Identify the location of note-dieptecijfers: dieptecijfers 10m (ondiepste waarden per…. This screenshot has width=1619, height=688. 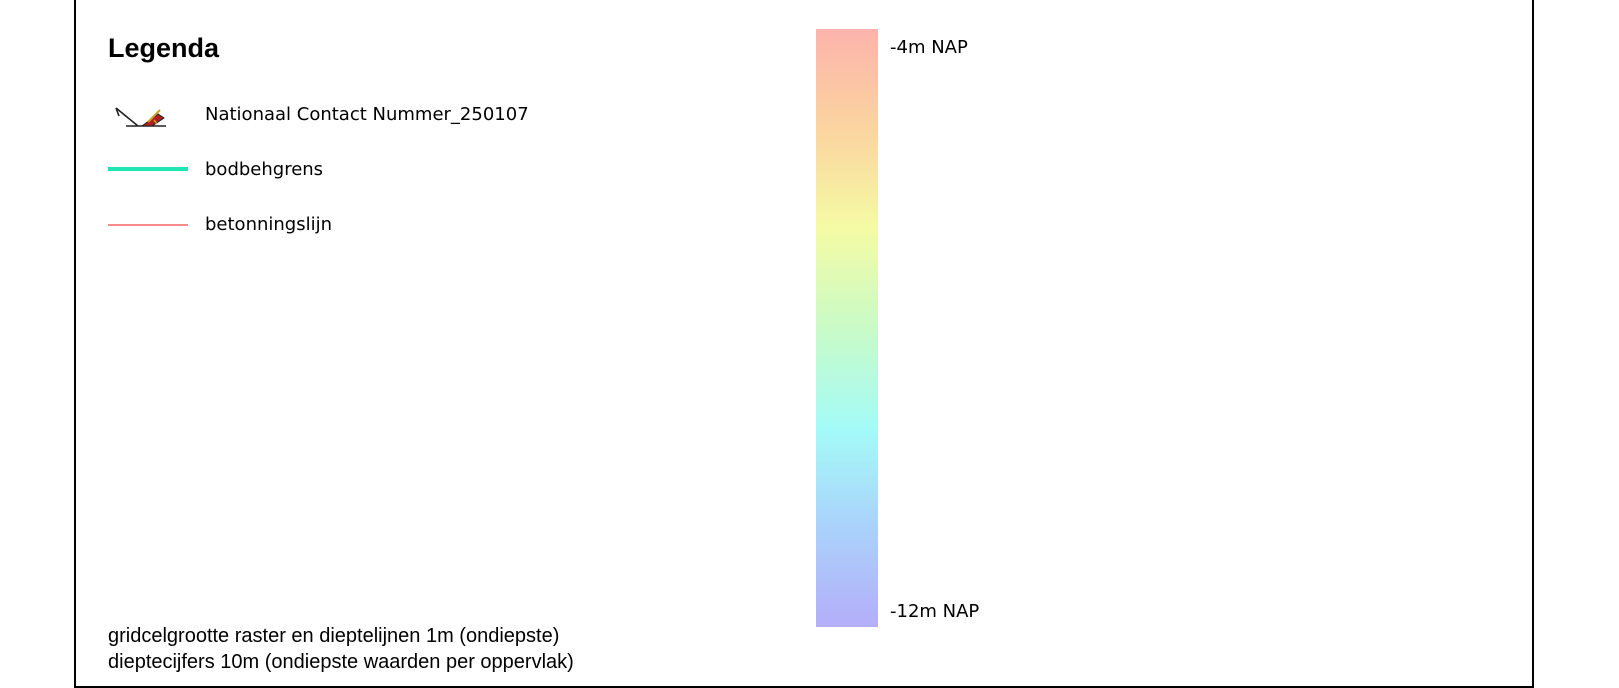
(341, 662).